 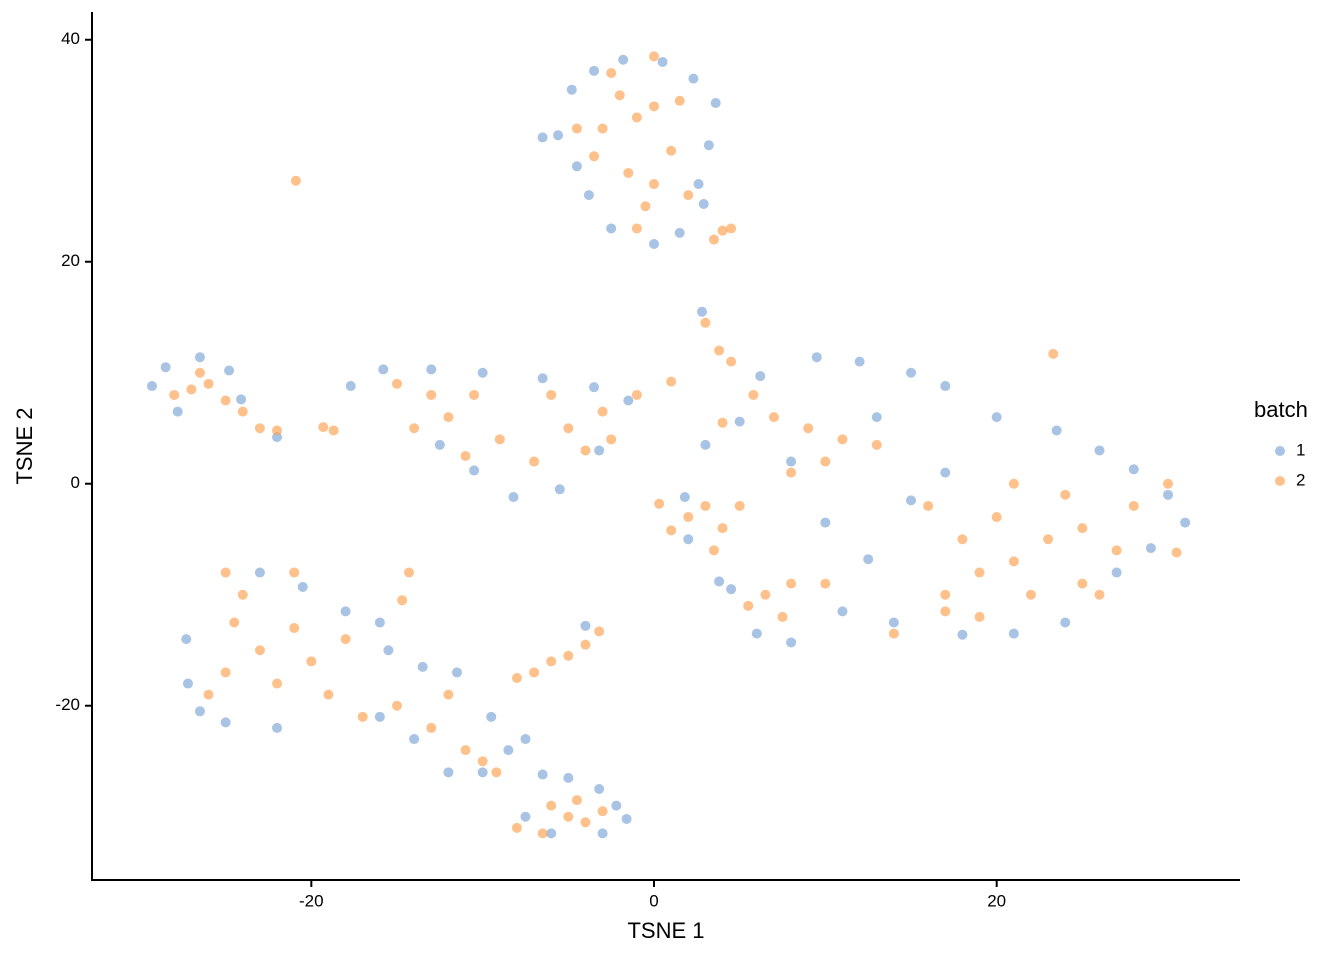 What do you see at coordinates (24, 445) in the screenshot?
I see `y-axis-label: TSNE 2` at bounding box center [24, 445].